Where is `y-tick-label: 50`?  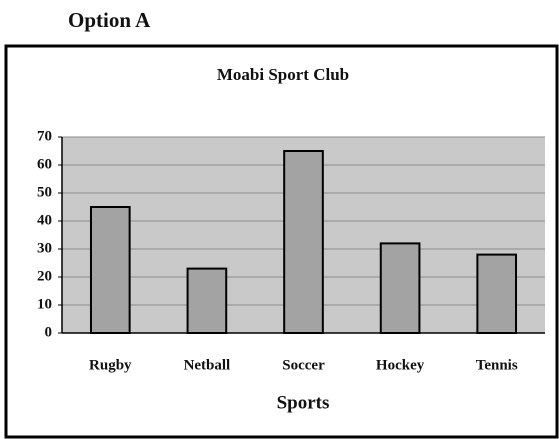
y-tick-label: 50 is located at coordinates (44, 192).